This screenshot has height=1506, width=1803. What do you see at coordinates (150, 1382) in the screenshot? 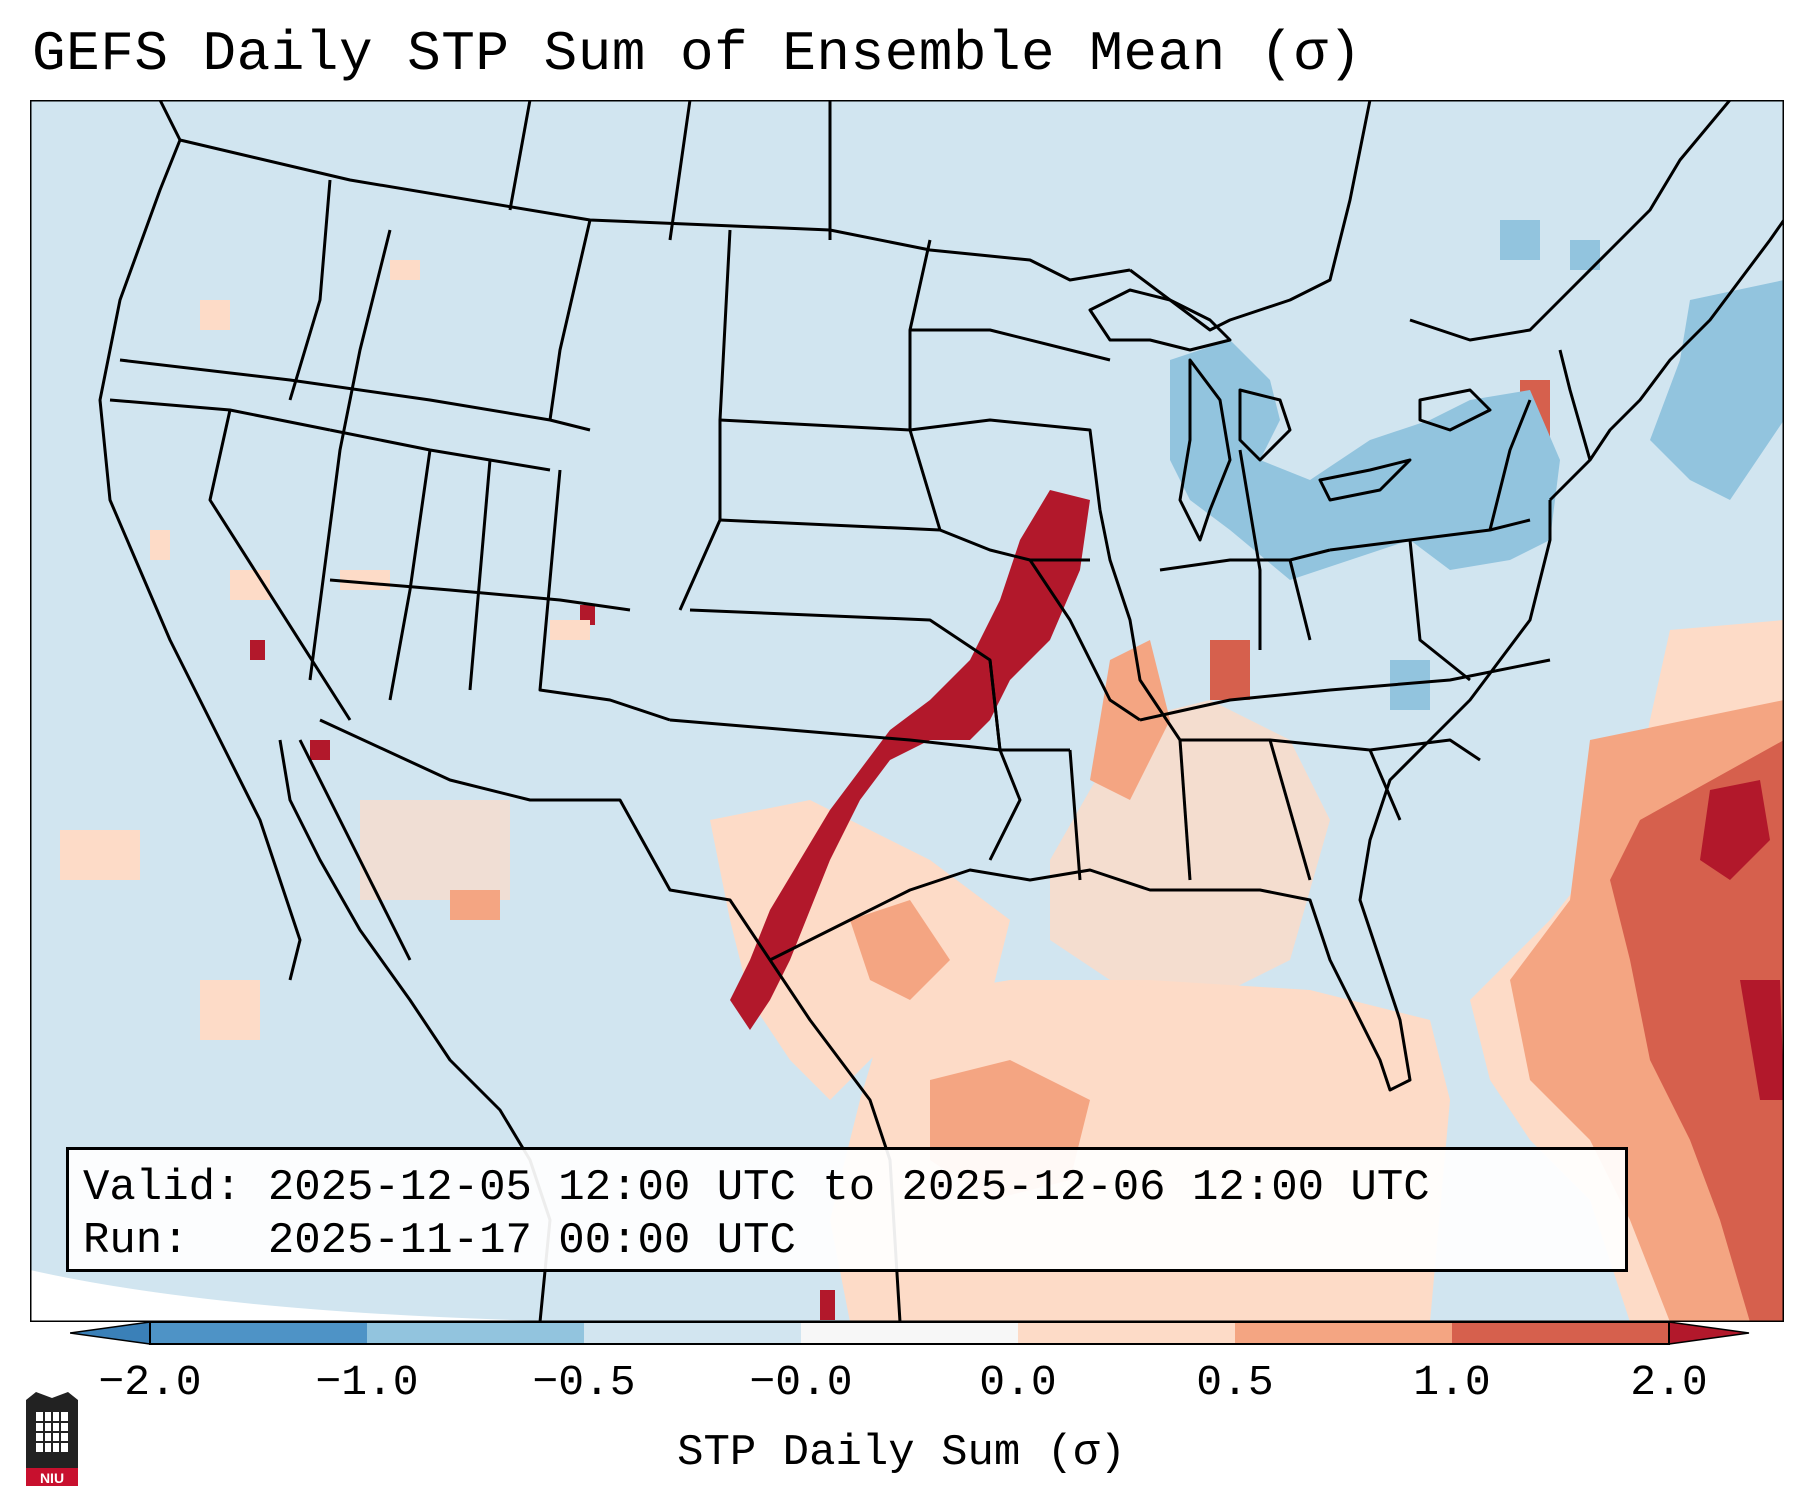
I see `colorbar-tick: −2.0` at bounding box center [150, 1382].